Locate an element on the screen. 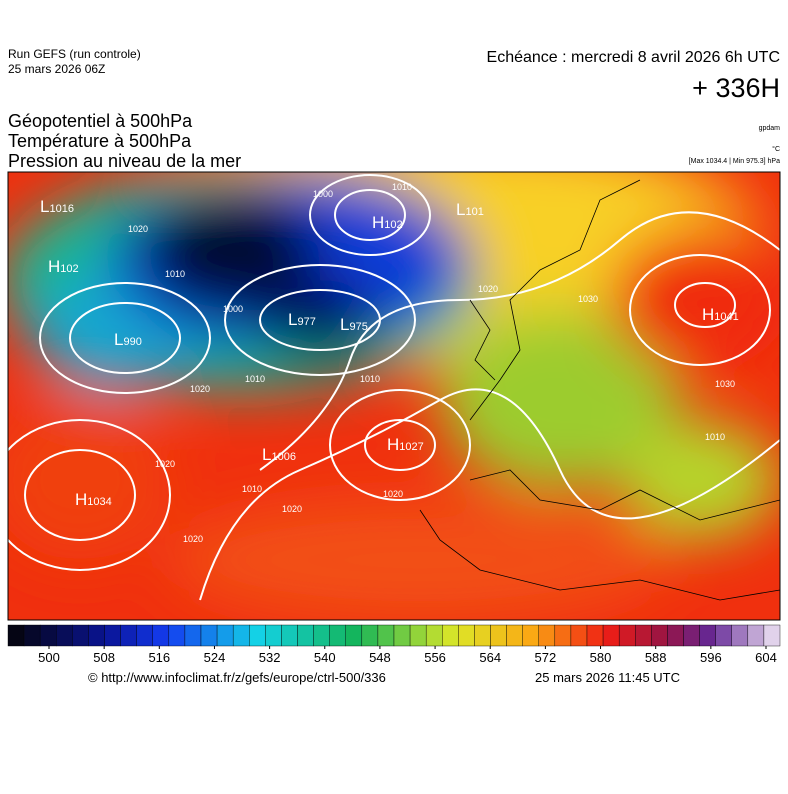 The image size is (788, 794). colorbar-tick-label: 604 is located at coordinates (766, 657).